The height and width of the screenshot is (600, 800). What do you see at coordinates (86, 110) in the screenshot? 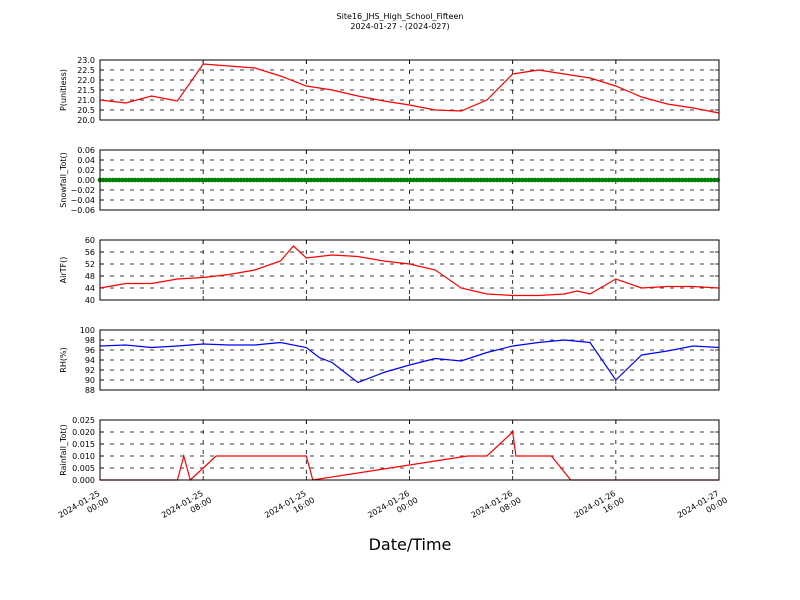
I see `y-tick-label: 20.5` at bounding box center [86, 110].